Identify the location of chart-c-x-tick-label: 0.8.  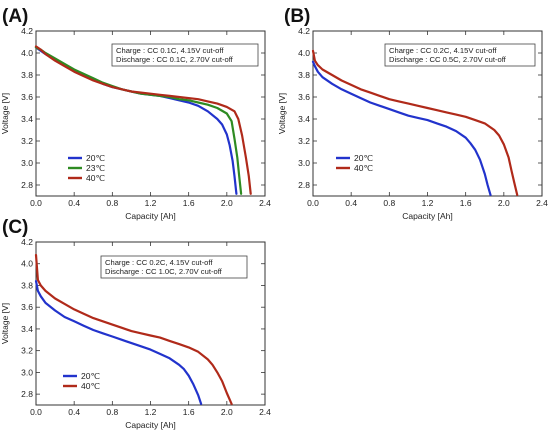
(112, 412).